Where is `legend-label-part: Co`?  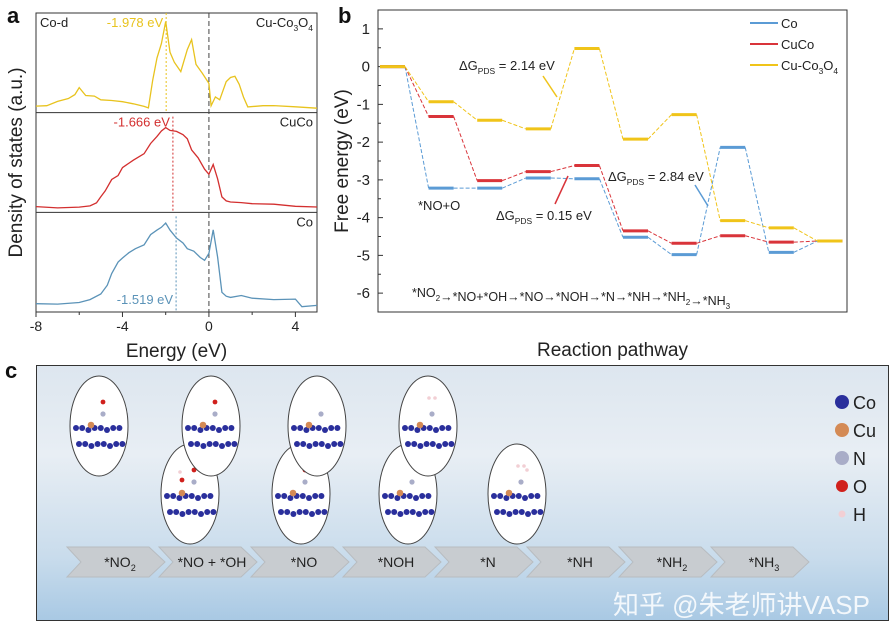 legend-label-part: Co is located at coordinates (789, 23).